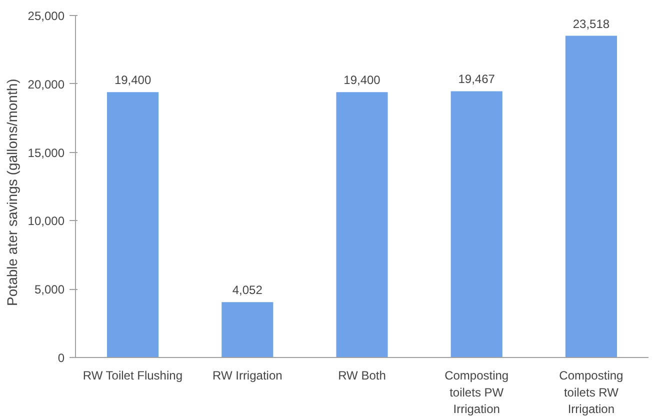  What do you see at coordinates (49, 289) in the screenshot?
I see `y-tick-label: 5,000` at bounding box center [49, 289].